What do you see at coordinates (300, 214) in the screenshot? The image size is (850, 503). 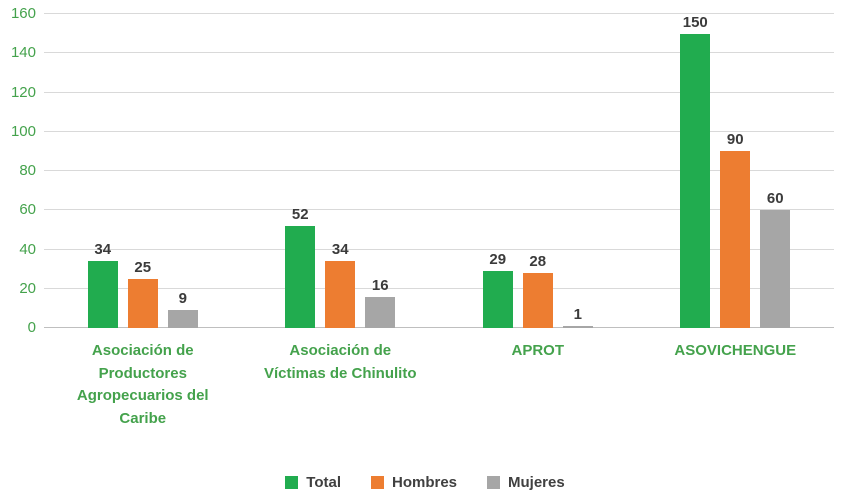 I see `bar-value-label: 52` at bounding box center [300, 214].